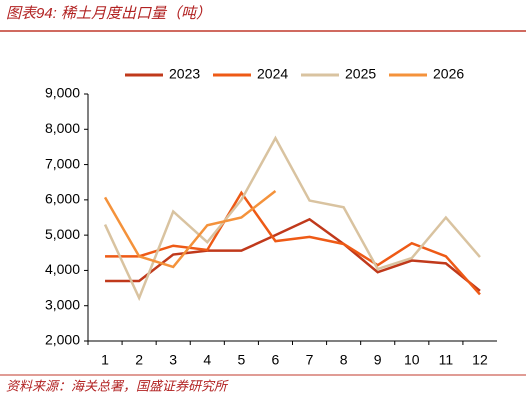 The height and width of the screenshot is (405, 526). Describe the element at coordinates (207, 360) in the screenshot. I see `x-tick-label: 4` at that location.